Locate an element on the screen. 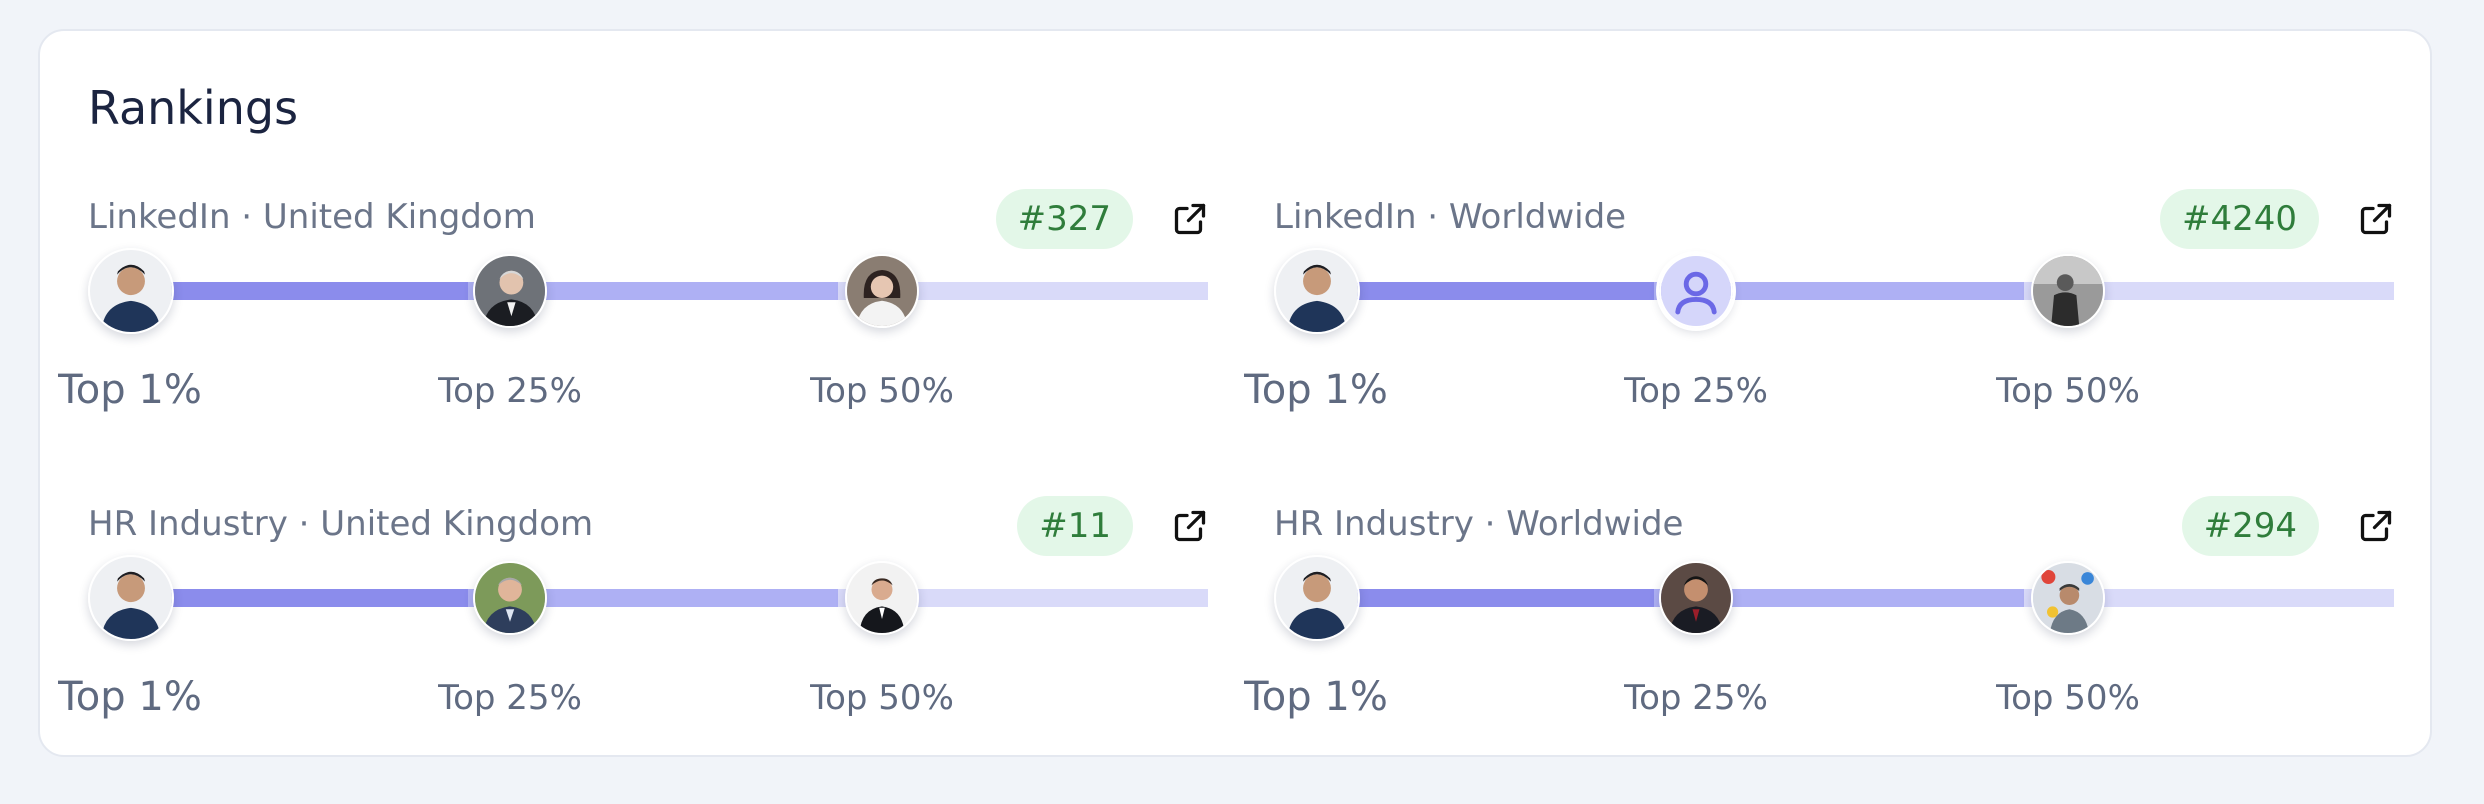 The height and width of the screenshot is (804, 2484). rank-badge: #4240 is located at coordinates (2239, 219).